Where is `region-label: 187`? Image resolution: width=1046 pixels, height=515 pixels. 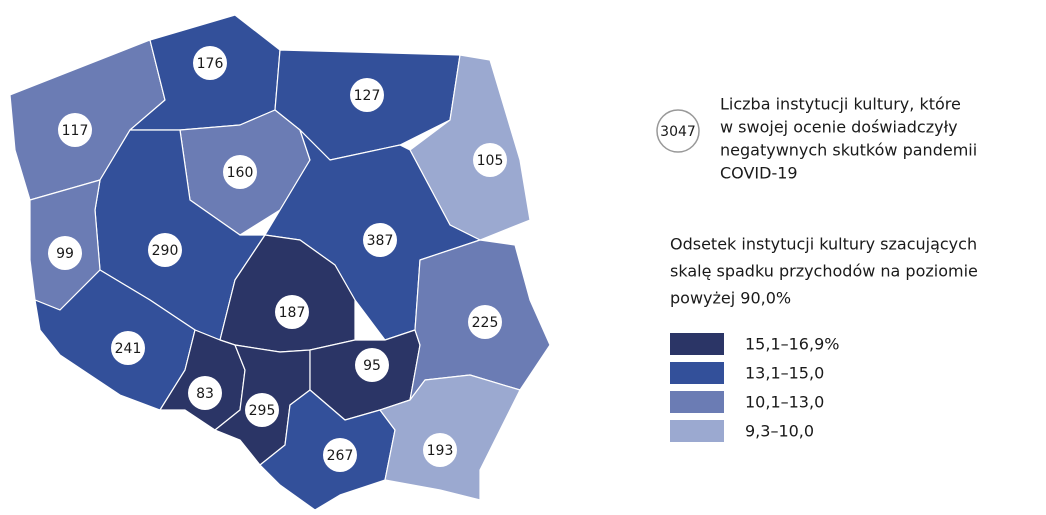 region-label: 187 is located at coordinates (292, 313).